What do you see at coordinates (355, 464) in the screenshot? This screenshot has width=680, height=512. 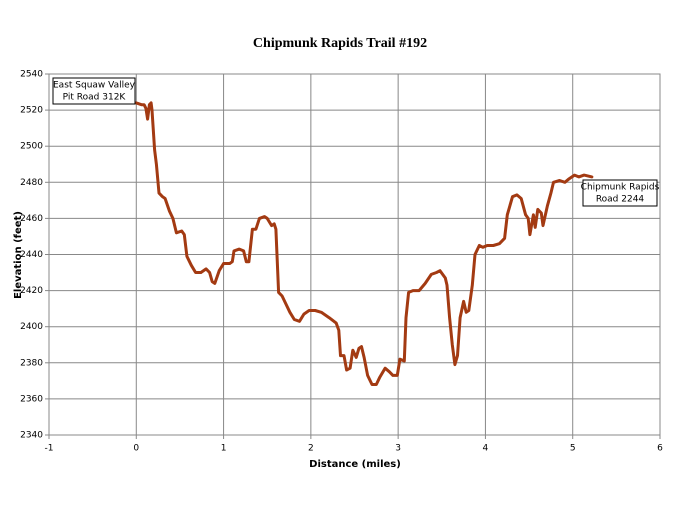 I see `x-axis-label: Distance (miles)` at bounding box center [355, 464].